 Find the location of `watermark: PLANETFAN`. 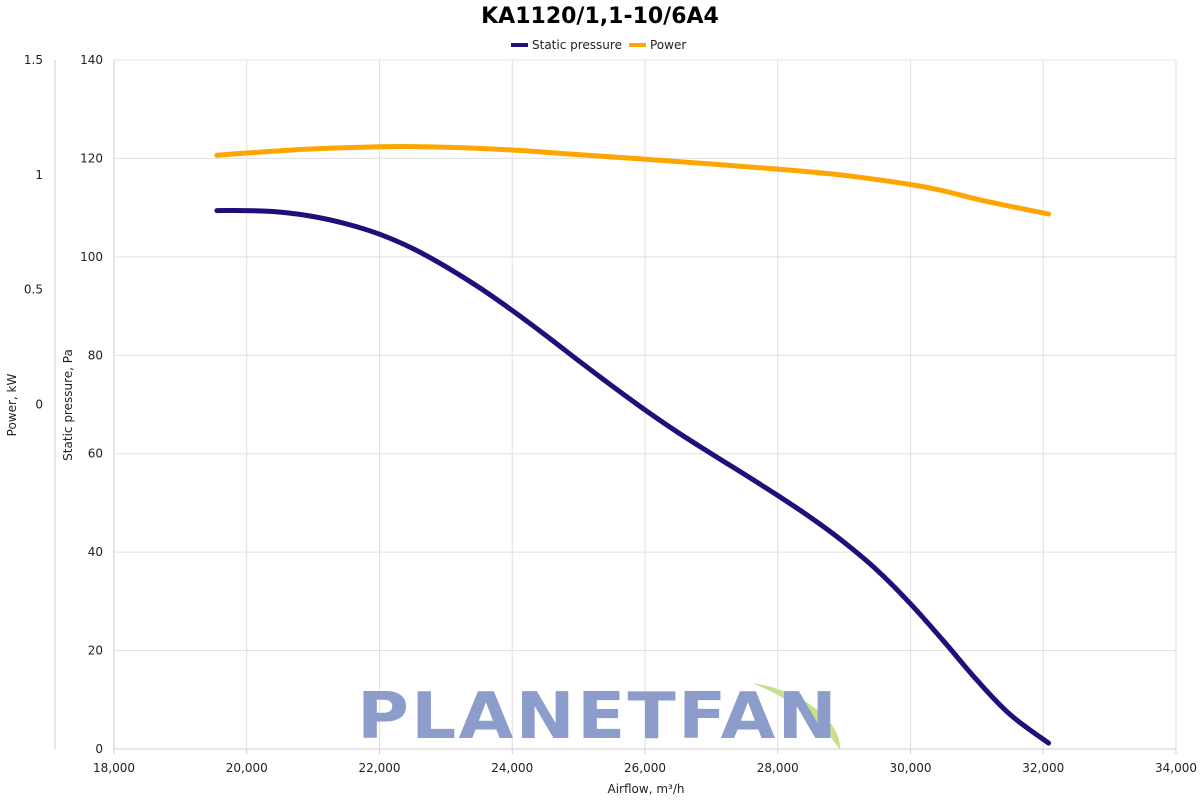

watermark: PLANETFAN is located at coordinates (599, 717).